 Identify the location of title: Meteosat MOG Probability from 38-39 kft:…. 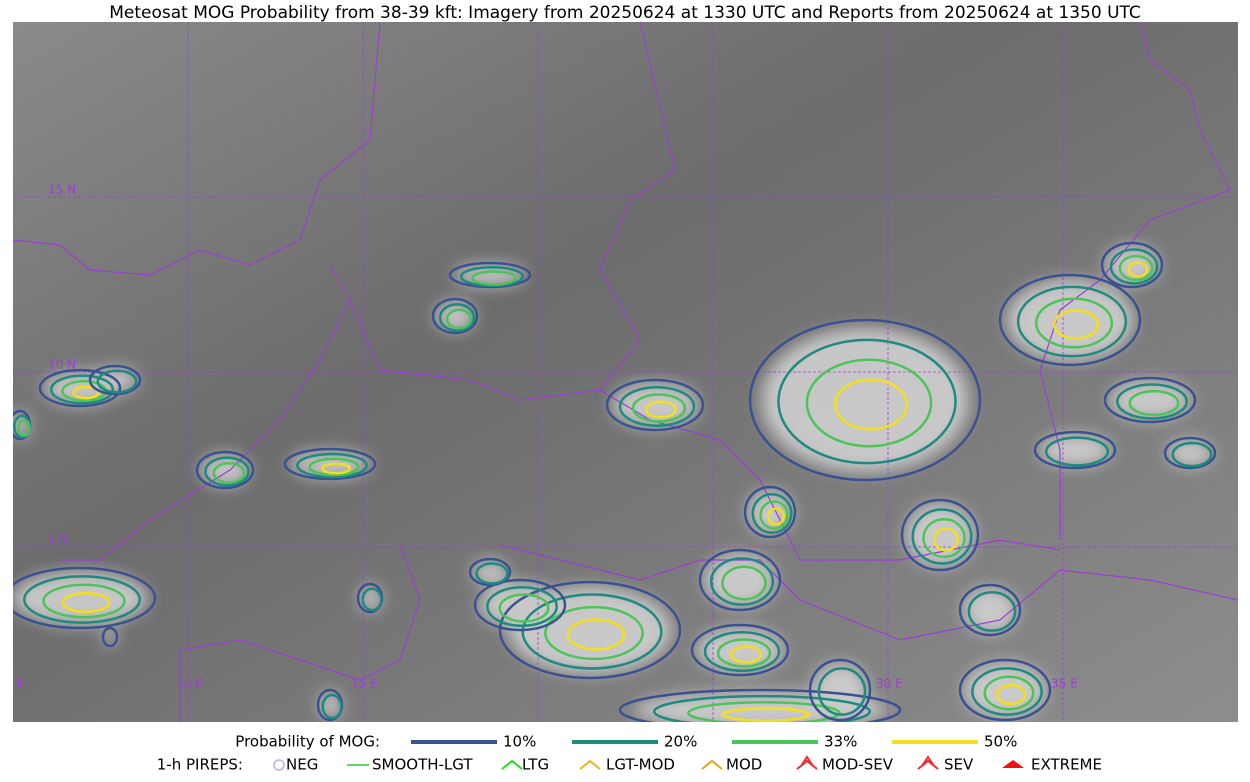
(625, 13).